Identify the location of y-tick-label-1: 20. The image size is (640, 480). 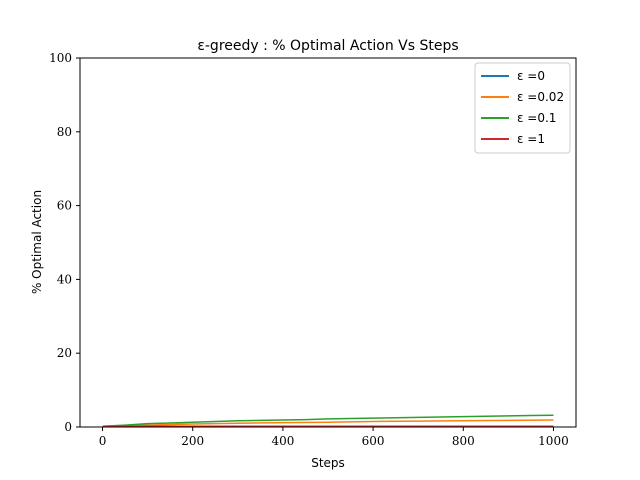
(64, 353).